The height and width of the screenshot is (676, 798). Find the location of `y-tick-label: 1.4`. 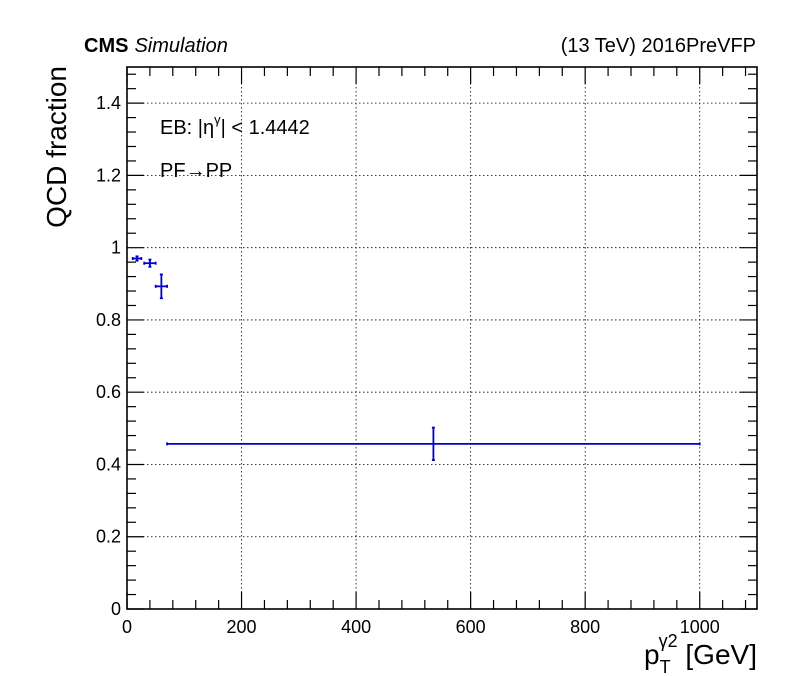

y-tick-label: 1.4 is located at coordinates (108, 103).